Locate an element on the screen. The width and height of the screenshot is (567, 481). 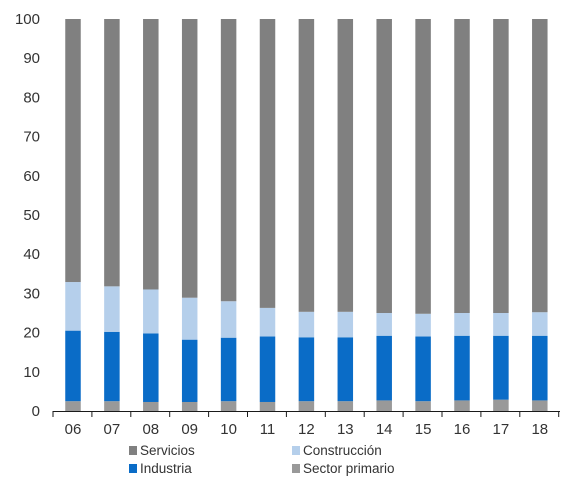
y-tick-label-60: 60 is located at coordinates (31, 176).